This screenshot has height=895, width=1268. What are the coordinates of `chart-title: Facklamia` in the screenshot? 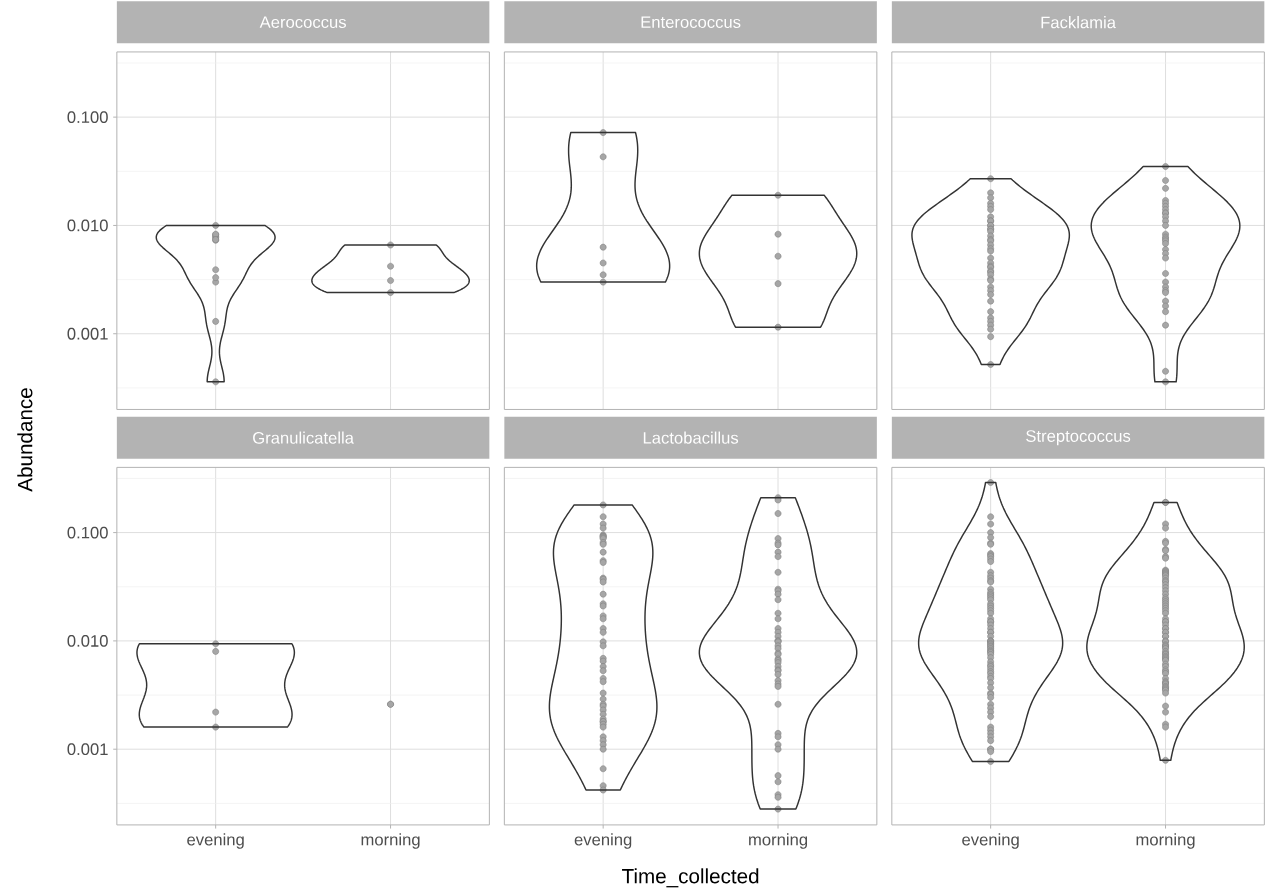 It's located at (1078, 22).